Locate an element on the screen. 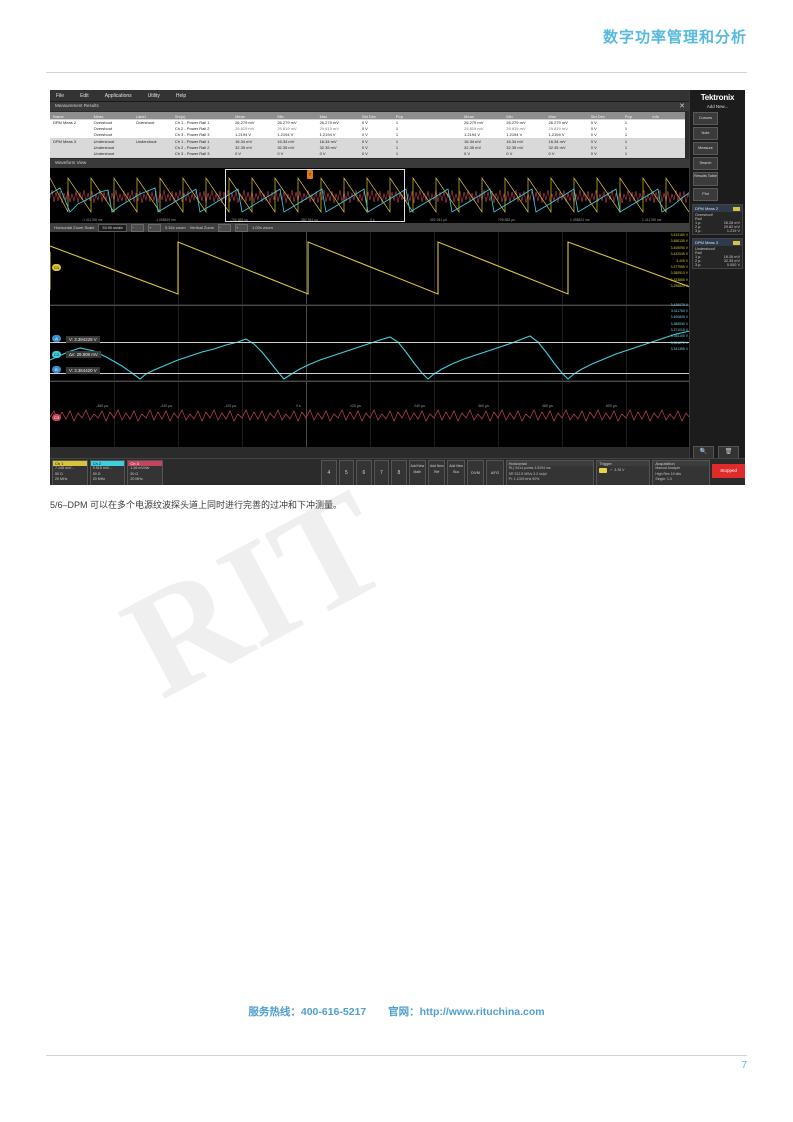  cursor-b-readout: V: 3.364420 V is located at coordinates (83, 370).